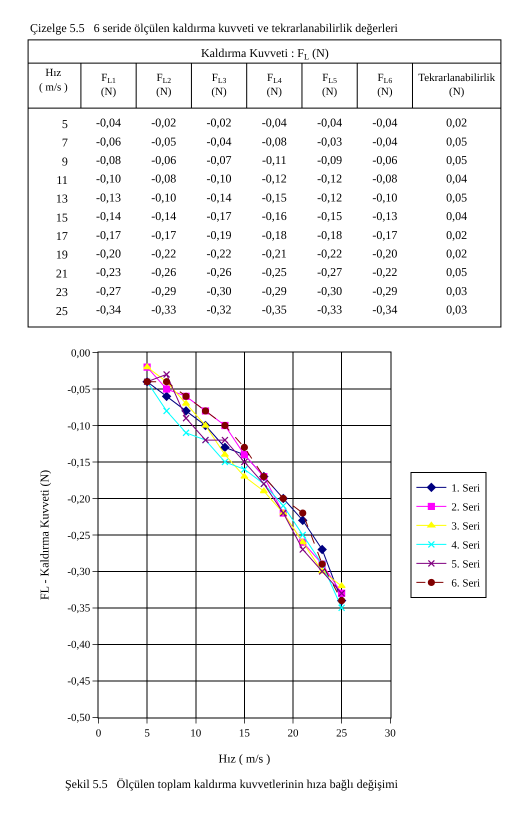  What do you see at coordinates (219, 235) in the screenshot?
I see `data-label: -0,19` at bounding box center [219, 235].